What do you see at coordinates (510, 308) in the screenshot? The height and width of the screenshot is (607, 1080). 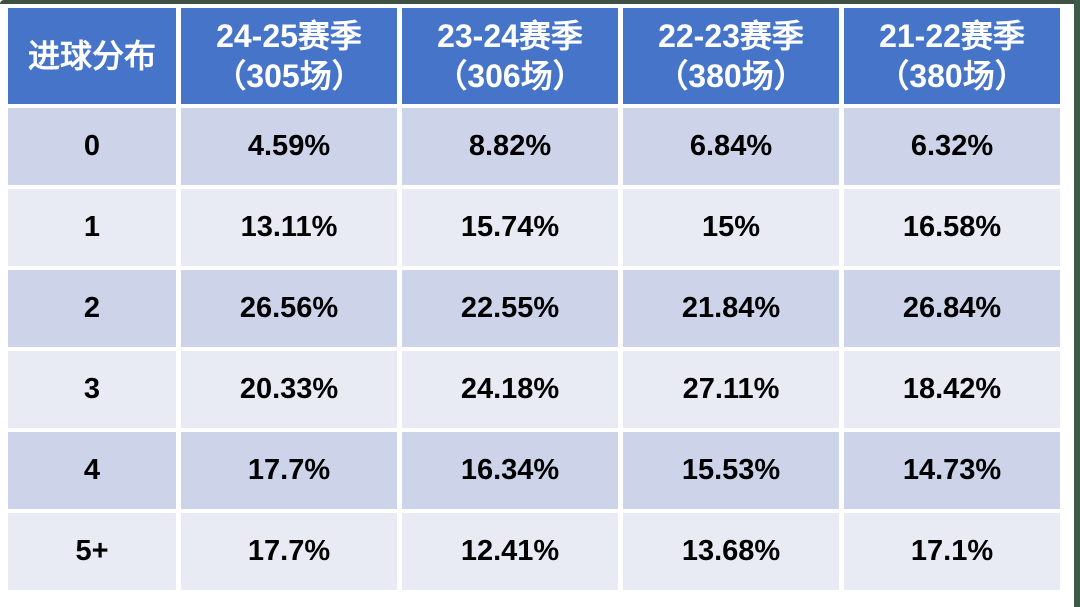 I see `value-cell: 22.55%` at bounding box center [510, 308].